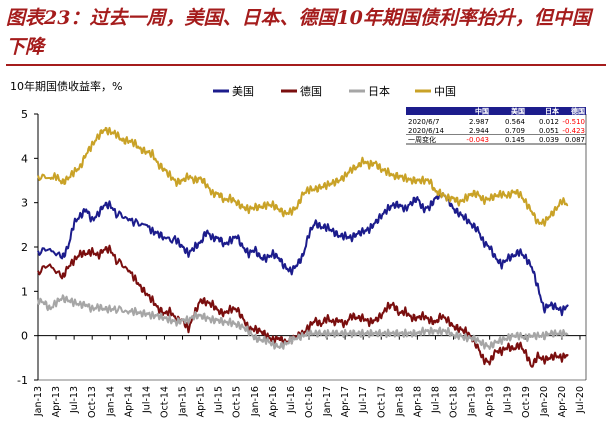 Image resolution: width=612 pixels, height=447 pixels. Describe the element at coordinates (423, 122) in the screenshot. I see `table-row-label: 2020/6/7` at that location.